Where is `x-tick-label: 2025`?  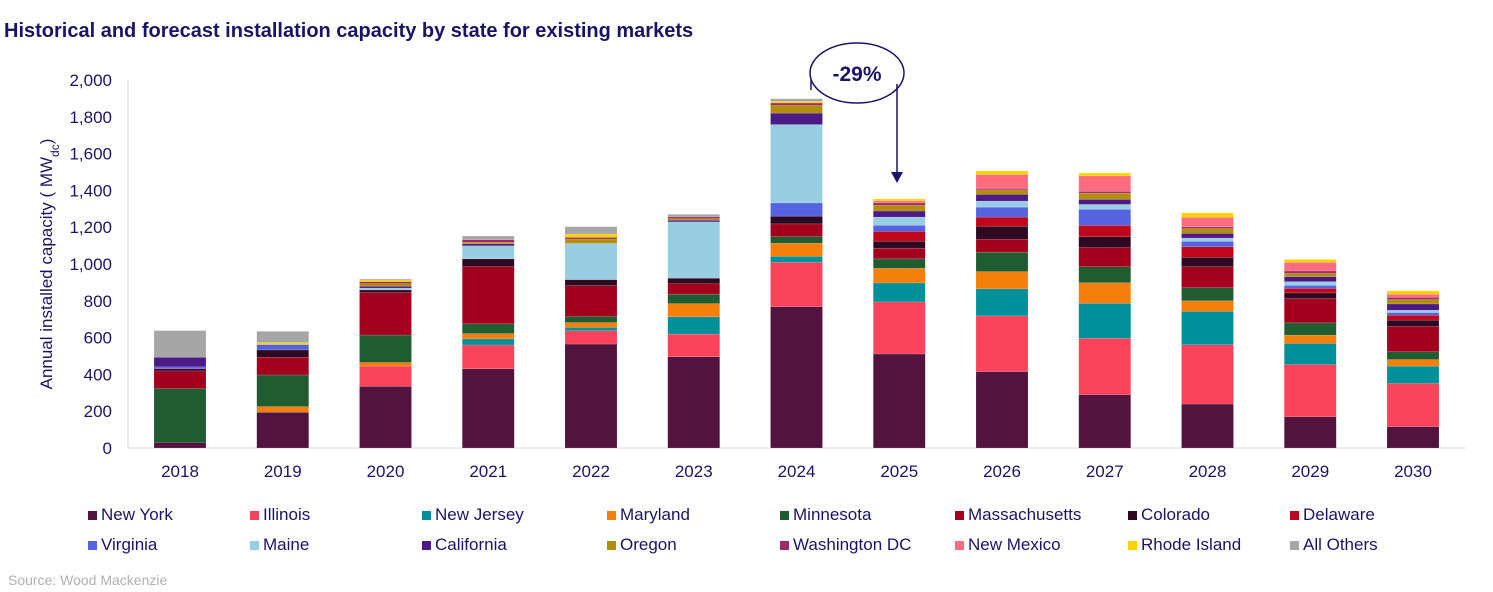
x-tick-label: 2025 is located at coordinates (899, 471).